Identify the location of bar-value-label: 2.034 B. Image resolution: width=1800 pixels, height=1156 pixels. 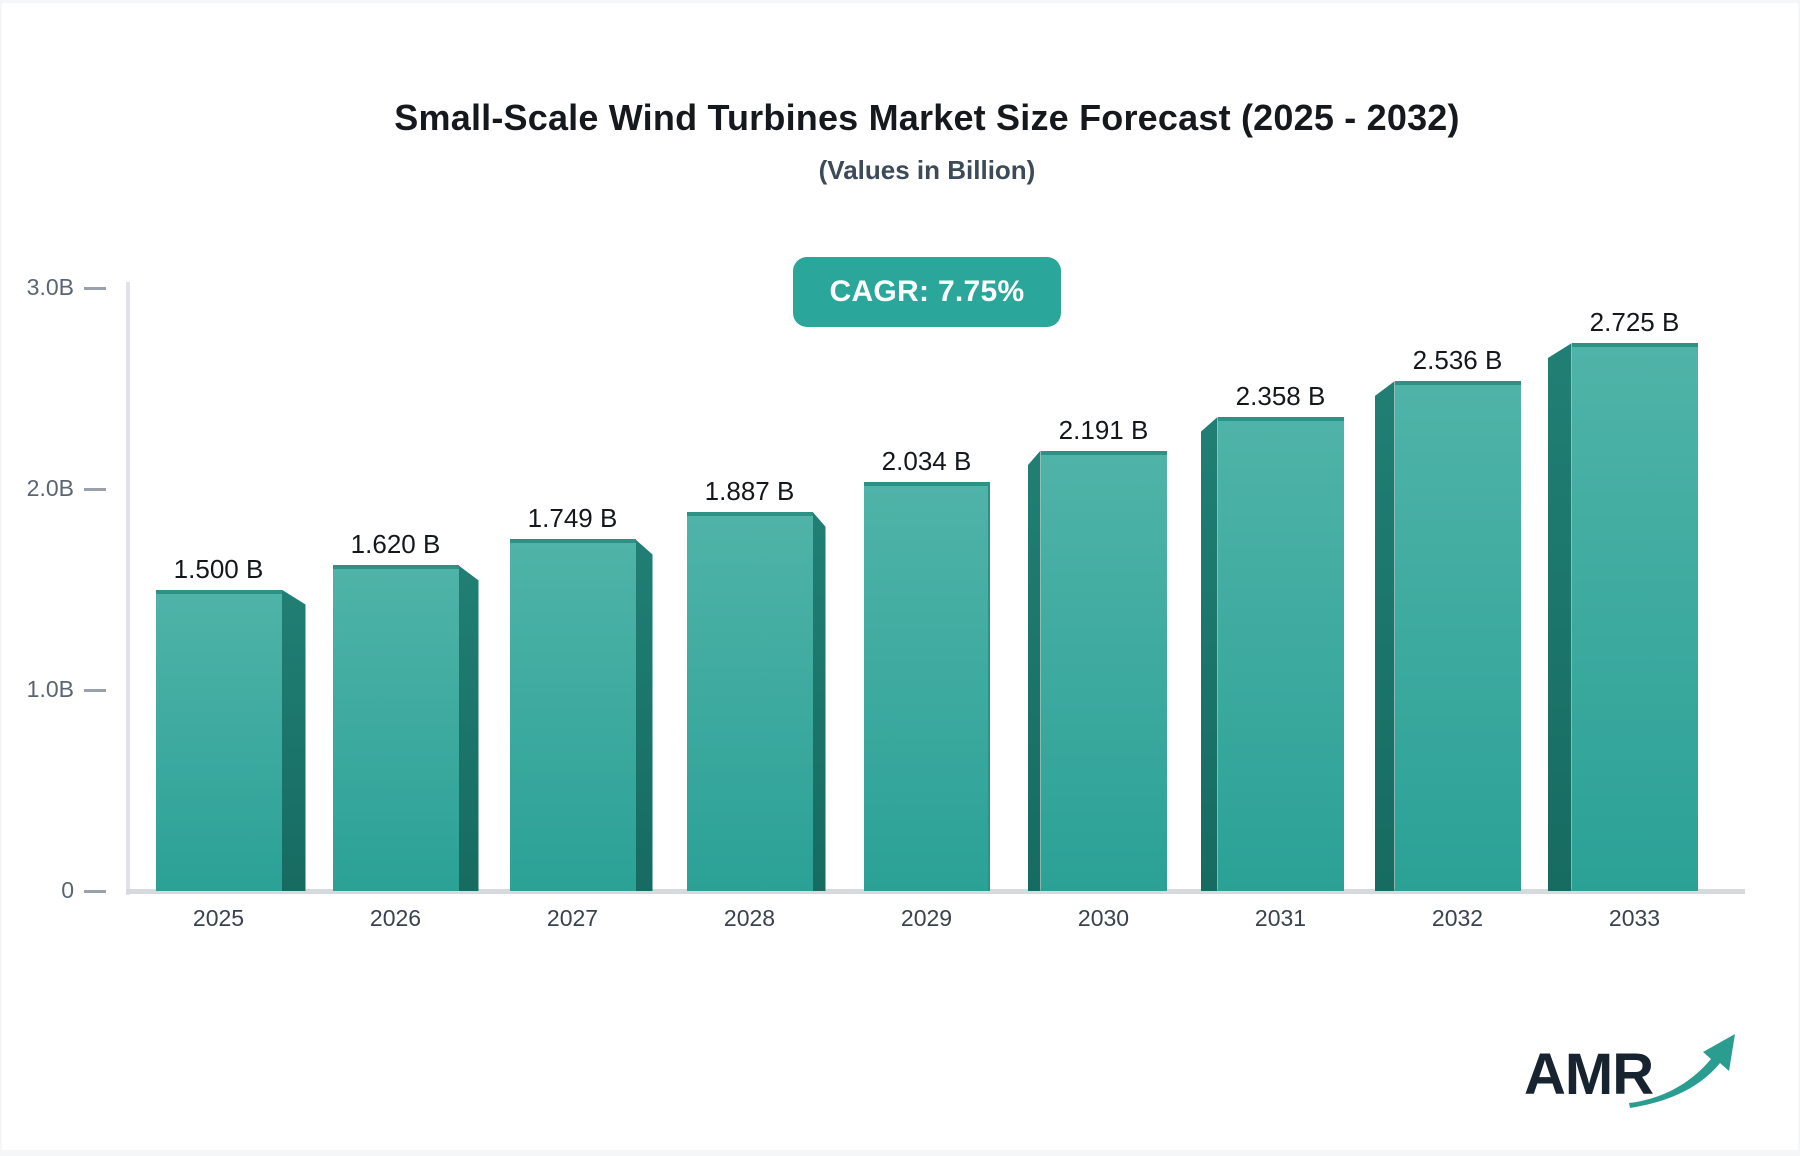
(926, 461).